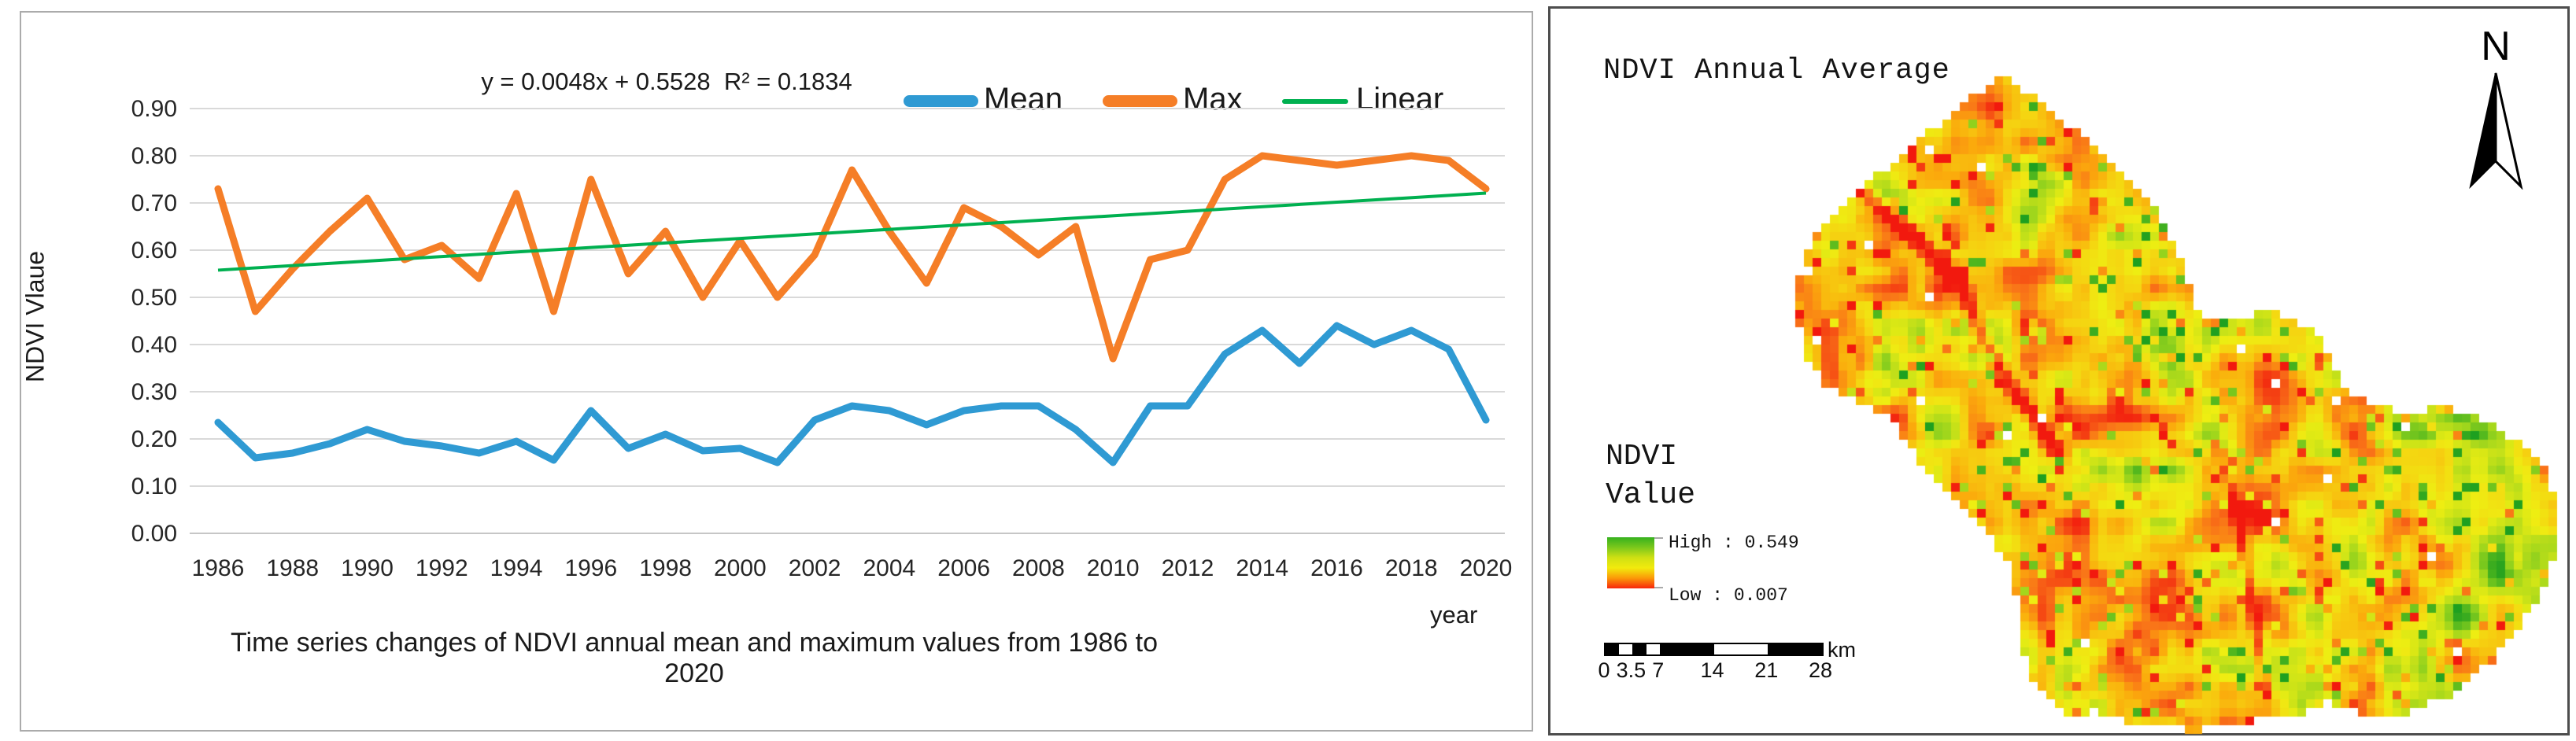  Describe the element at coordinates (1454, 615) in the screenshot. I see `x-axis-title: year` at that location.